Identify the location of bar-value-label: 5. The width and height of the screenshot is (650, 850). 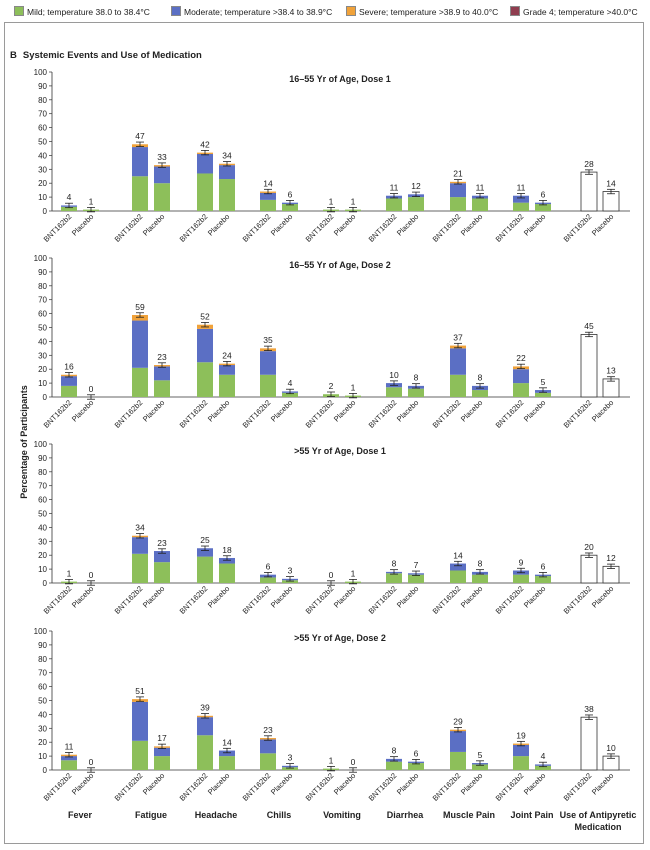
(543, 382).